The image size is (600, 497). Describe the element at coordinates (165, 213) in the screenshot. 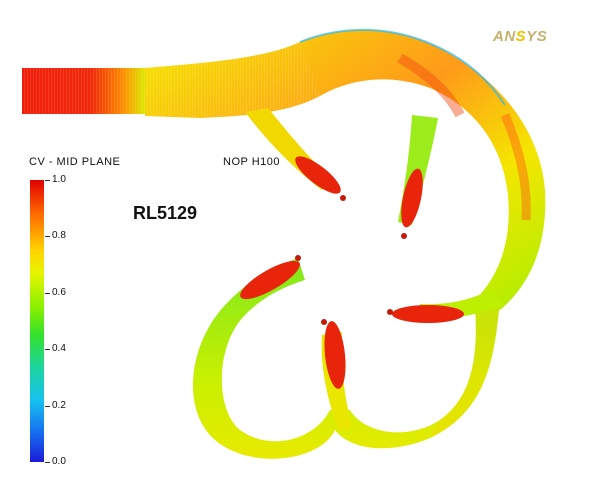

I see `model-id: RL5129` at that location.